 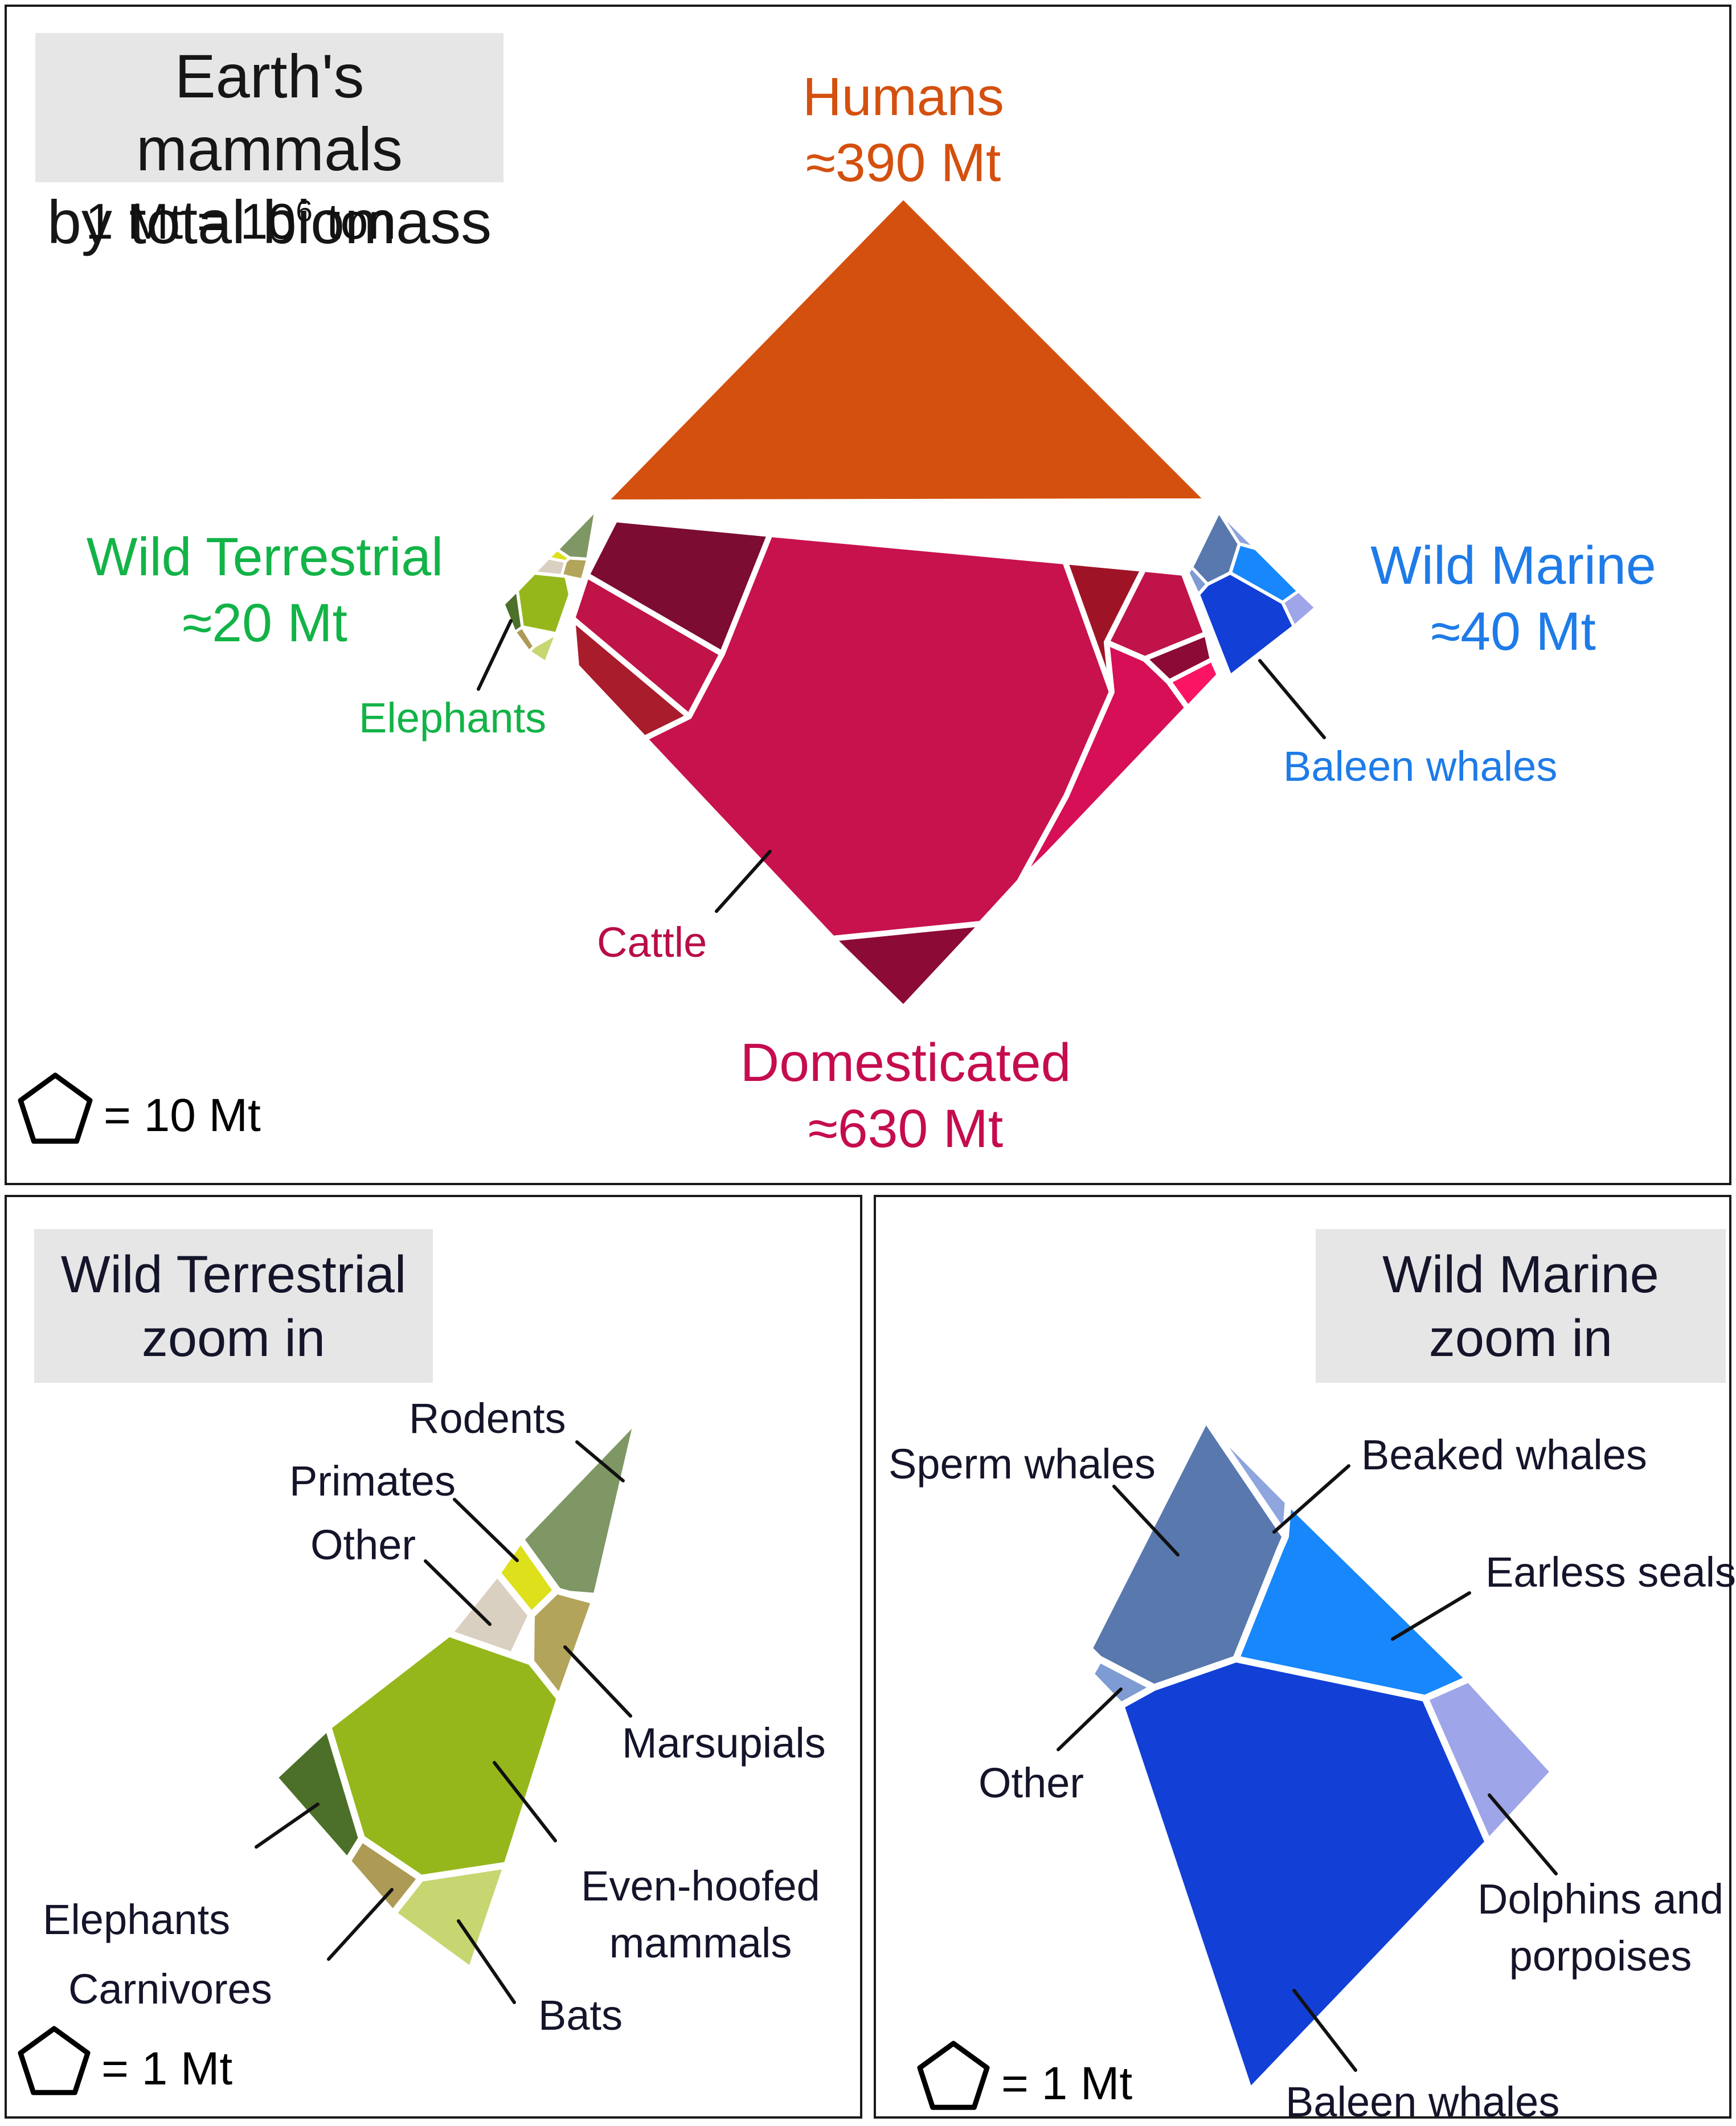 I want to click on earless-seals-label: Earless seals, so click(x=1610, y=1572).